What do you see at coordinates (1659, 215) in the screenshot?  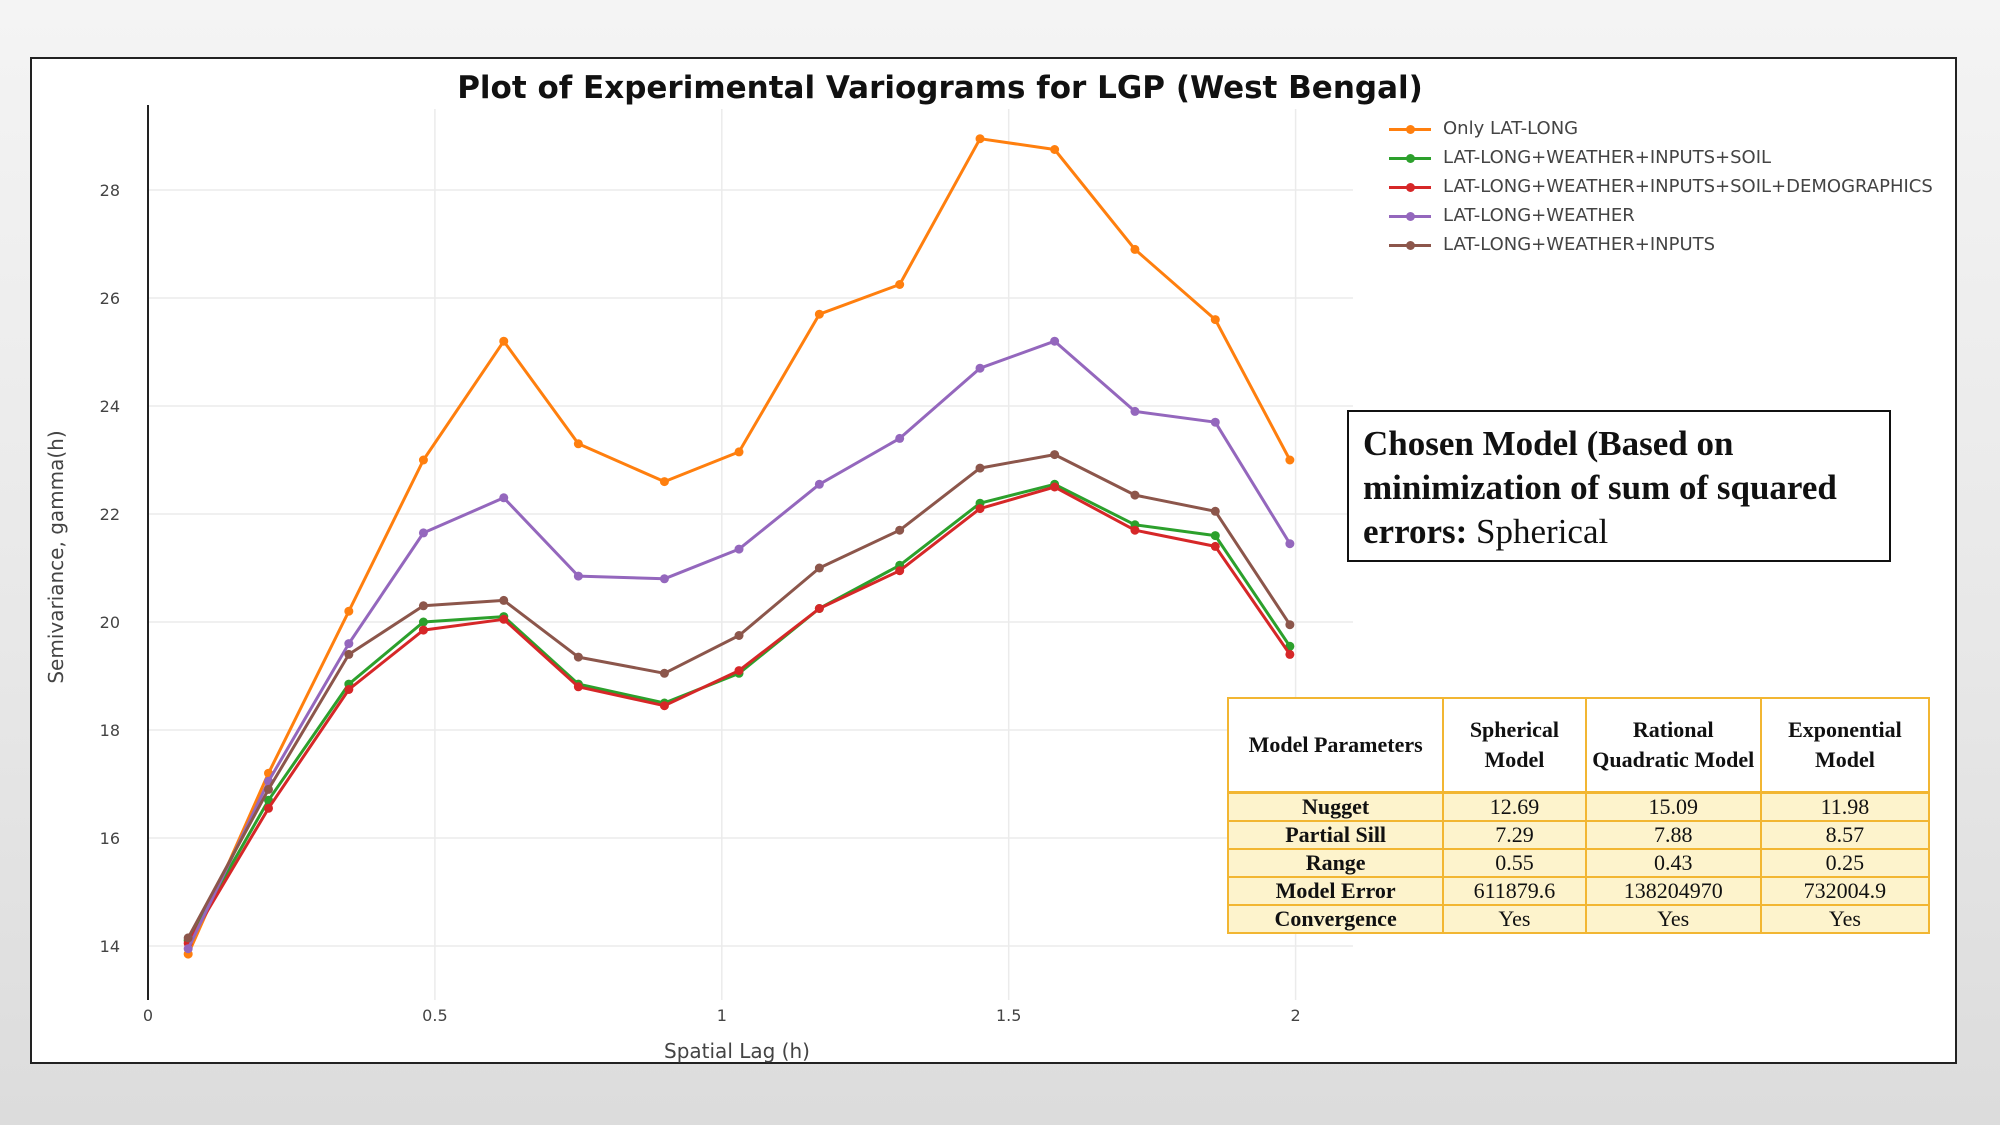 I see `legend-item-4: LAT-LONG+WEATHER` at bounding box center [1659, 215].